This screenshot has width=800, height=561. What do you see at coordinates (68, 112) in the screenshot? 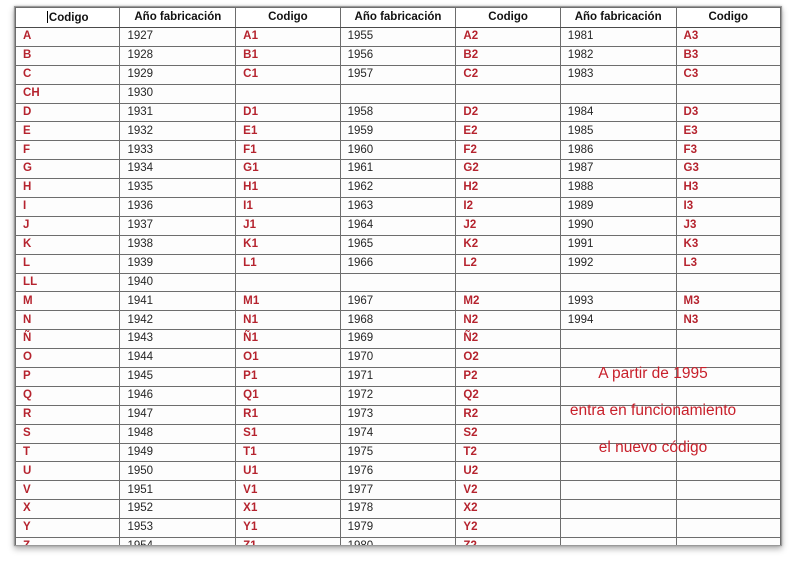
I see `cell-code: D` at bounding box center [68, 112].